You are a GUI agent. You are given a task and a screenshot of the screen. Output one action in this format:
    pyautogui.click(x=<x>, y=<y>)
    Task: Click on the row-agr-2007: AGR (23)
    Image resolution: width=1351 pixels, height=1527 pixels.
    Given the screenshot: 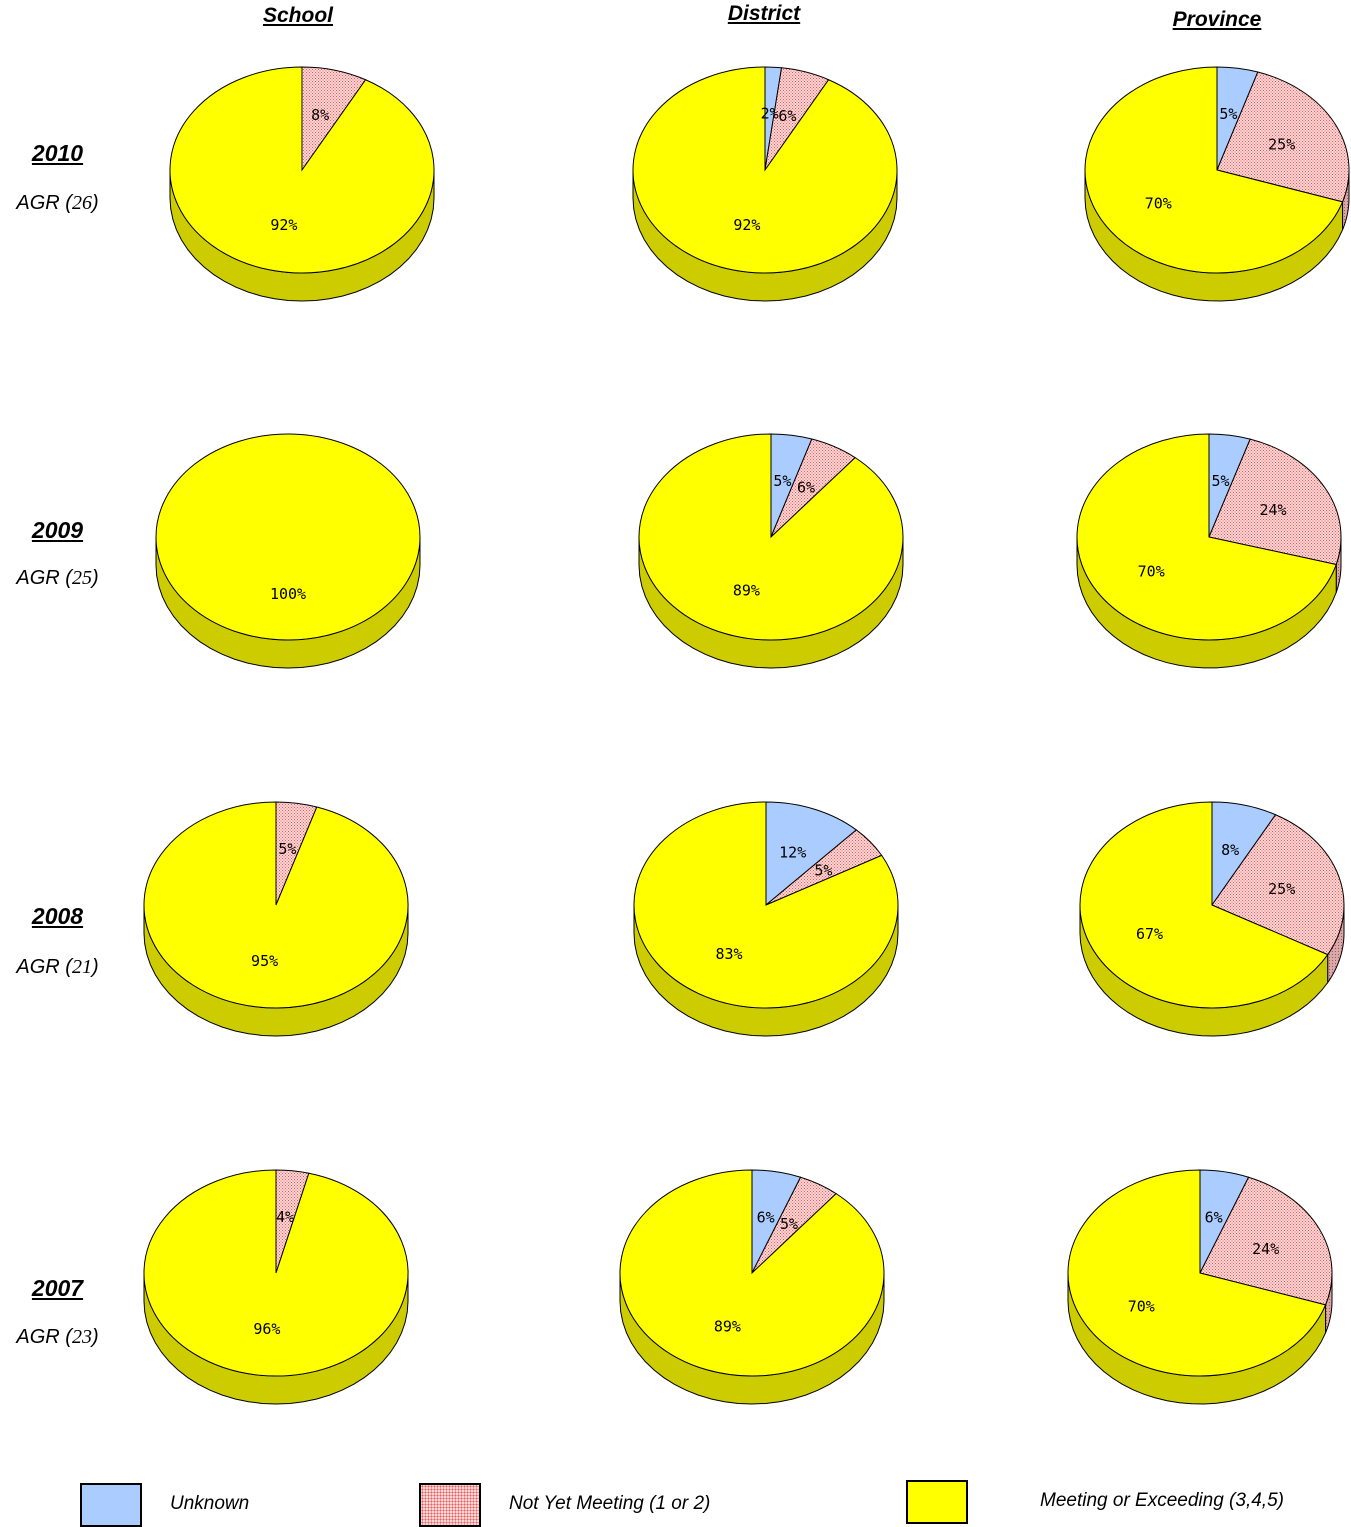 What is the action you would take?
    pyautogui.click(x=57, y=1337)
    